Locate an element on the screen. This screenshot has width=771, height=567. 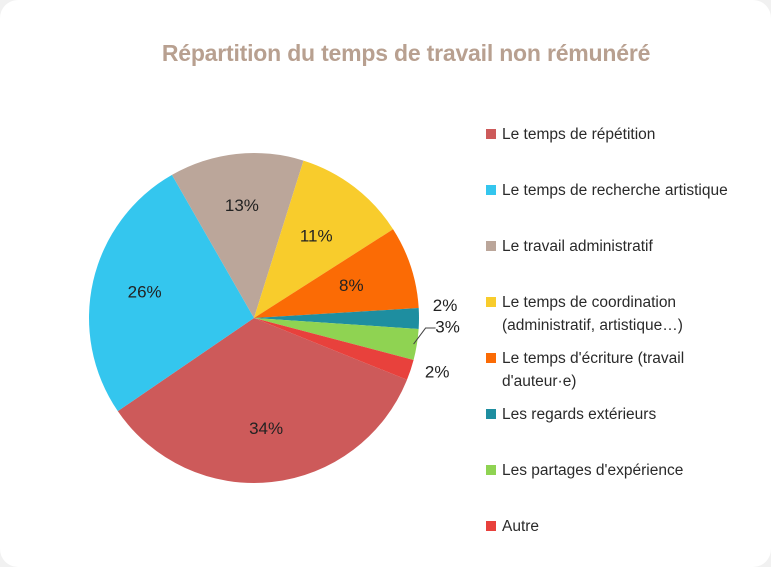
slice-value-label: 34% is located at coordinates (266, 428).